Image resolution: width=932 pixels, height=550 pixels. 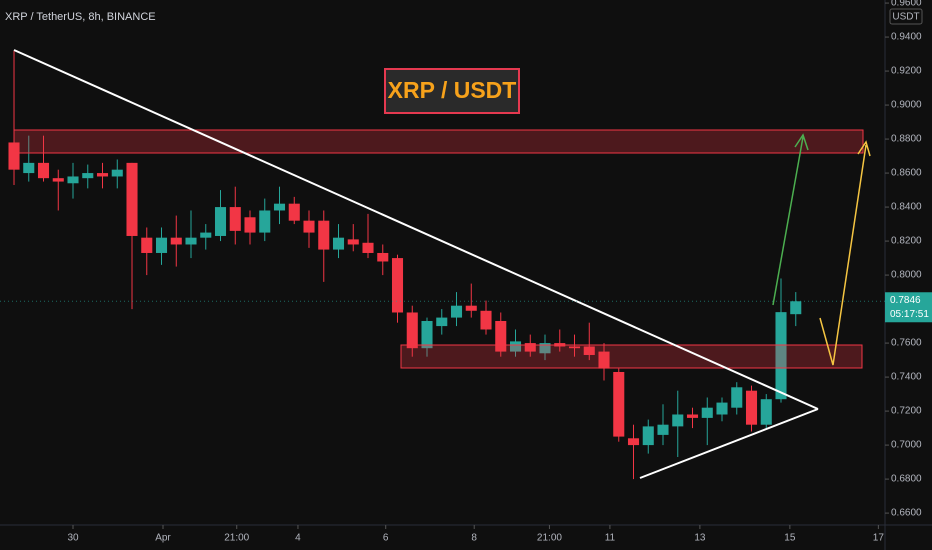 What do you see at coordinates (909, 314) in the screenshot?
I see `countdown-label: 05:17:51` at bounding box center [909, 314].